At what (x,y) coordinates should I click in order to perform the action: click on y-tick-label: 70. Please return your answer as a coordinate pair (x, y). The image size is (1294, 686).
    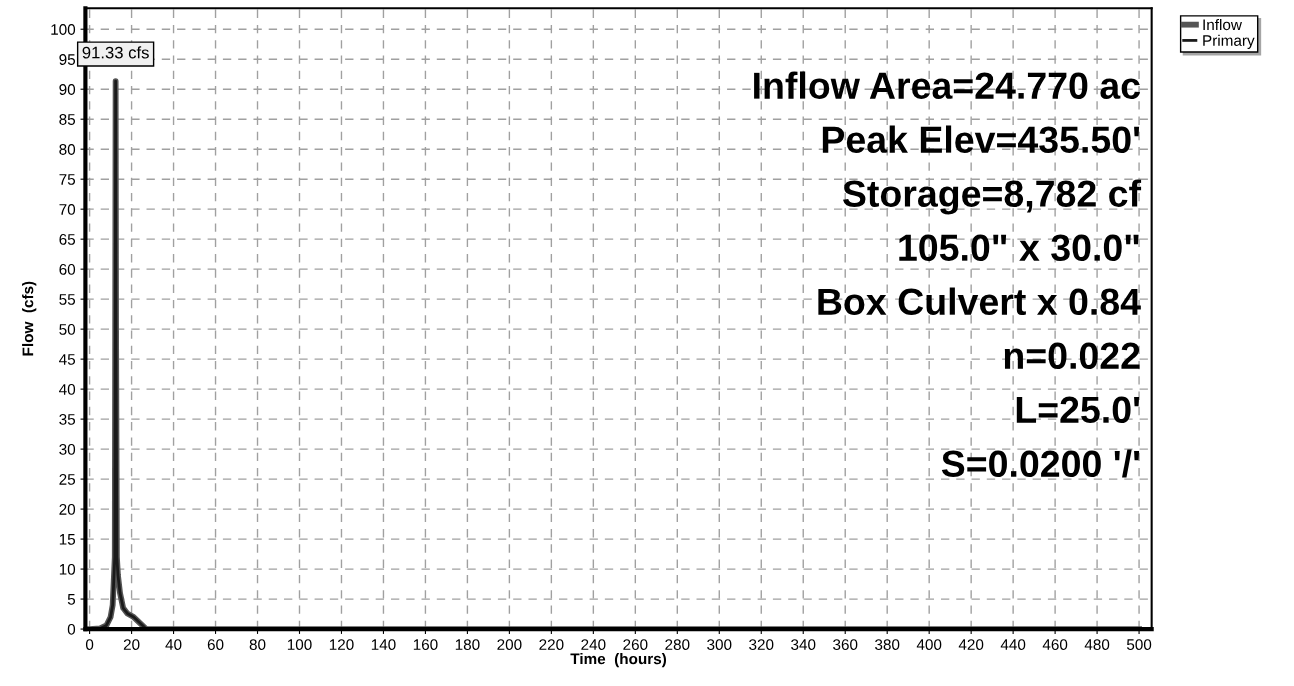
    Looking at the image, I should click on (67, 209).